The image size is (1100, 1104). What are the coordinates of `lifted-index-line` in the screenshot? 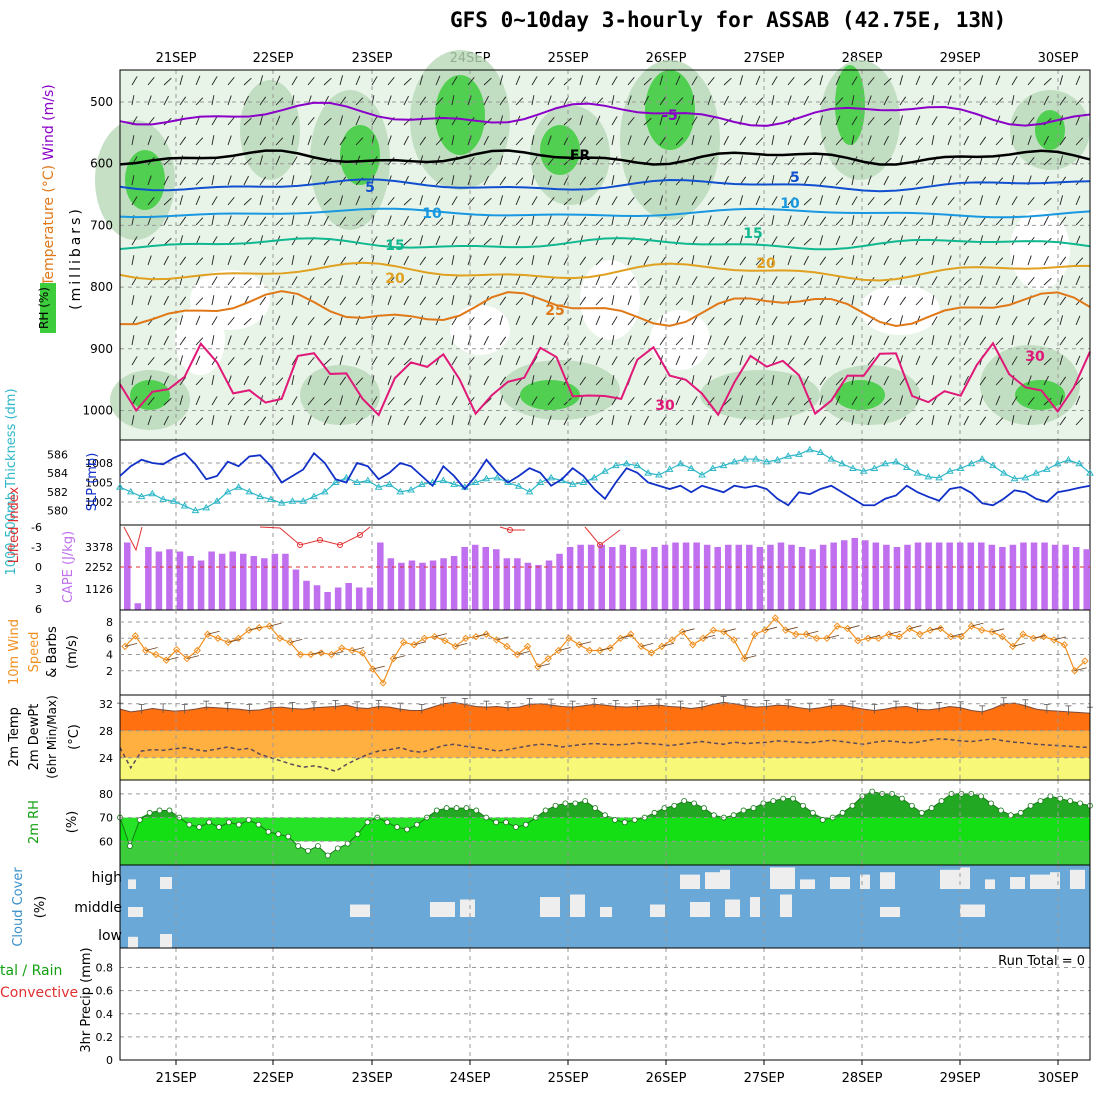 It's located at (602, 536).